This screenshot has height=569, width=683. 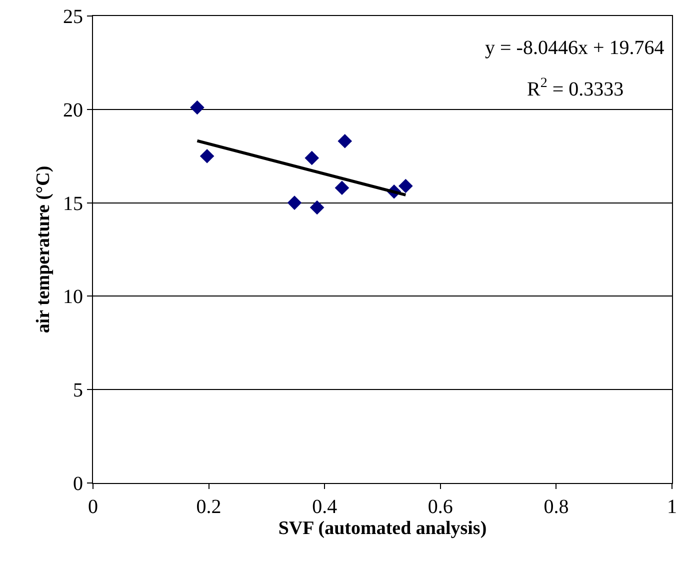 I want to click on x-tick-label: 0.8, so click(x=556, y=507).